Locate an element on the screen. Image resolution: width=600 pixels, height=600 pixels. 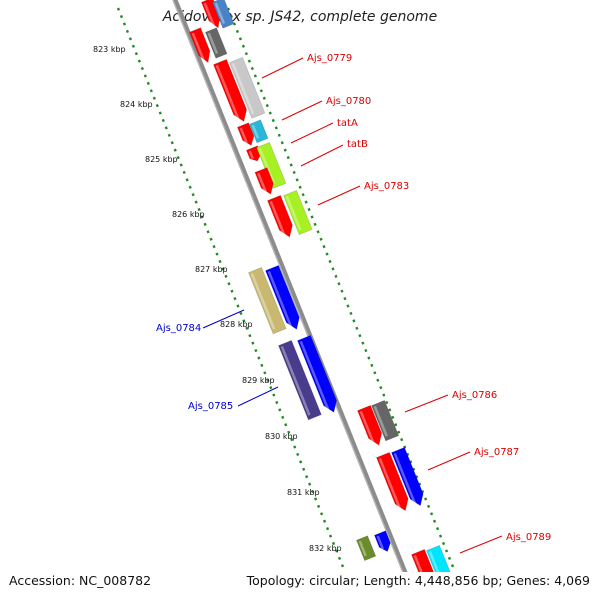
kbp-tick-label: 830 kbp is located at coordinates (281, 436).